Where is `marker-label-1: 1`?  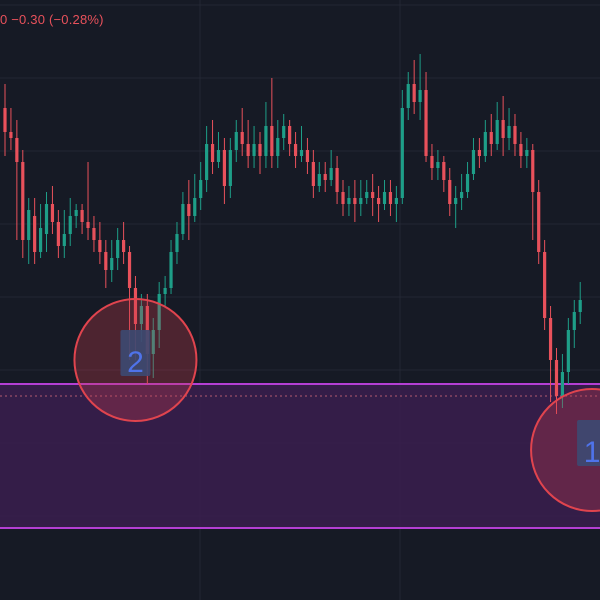 marker-label-1: 1 is located at coordinates (592, 452).